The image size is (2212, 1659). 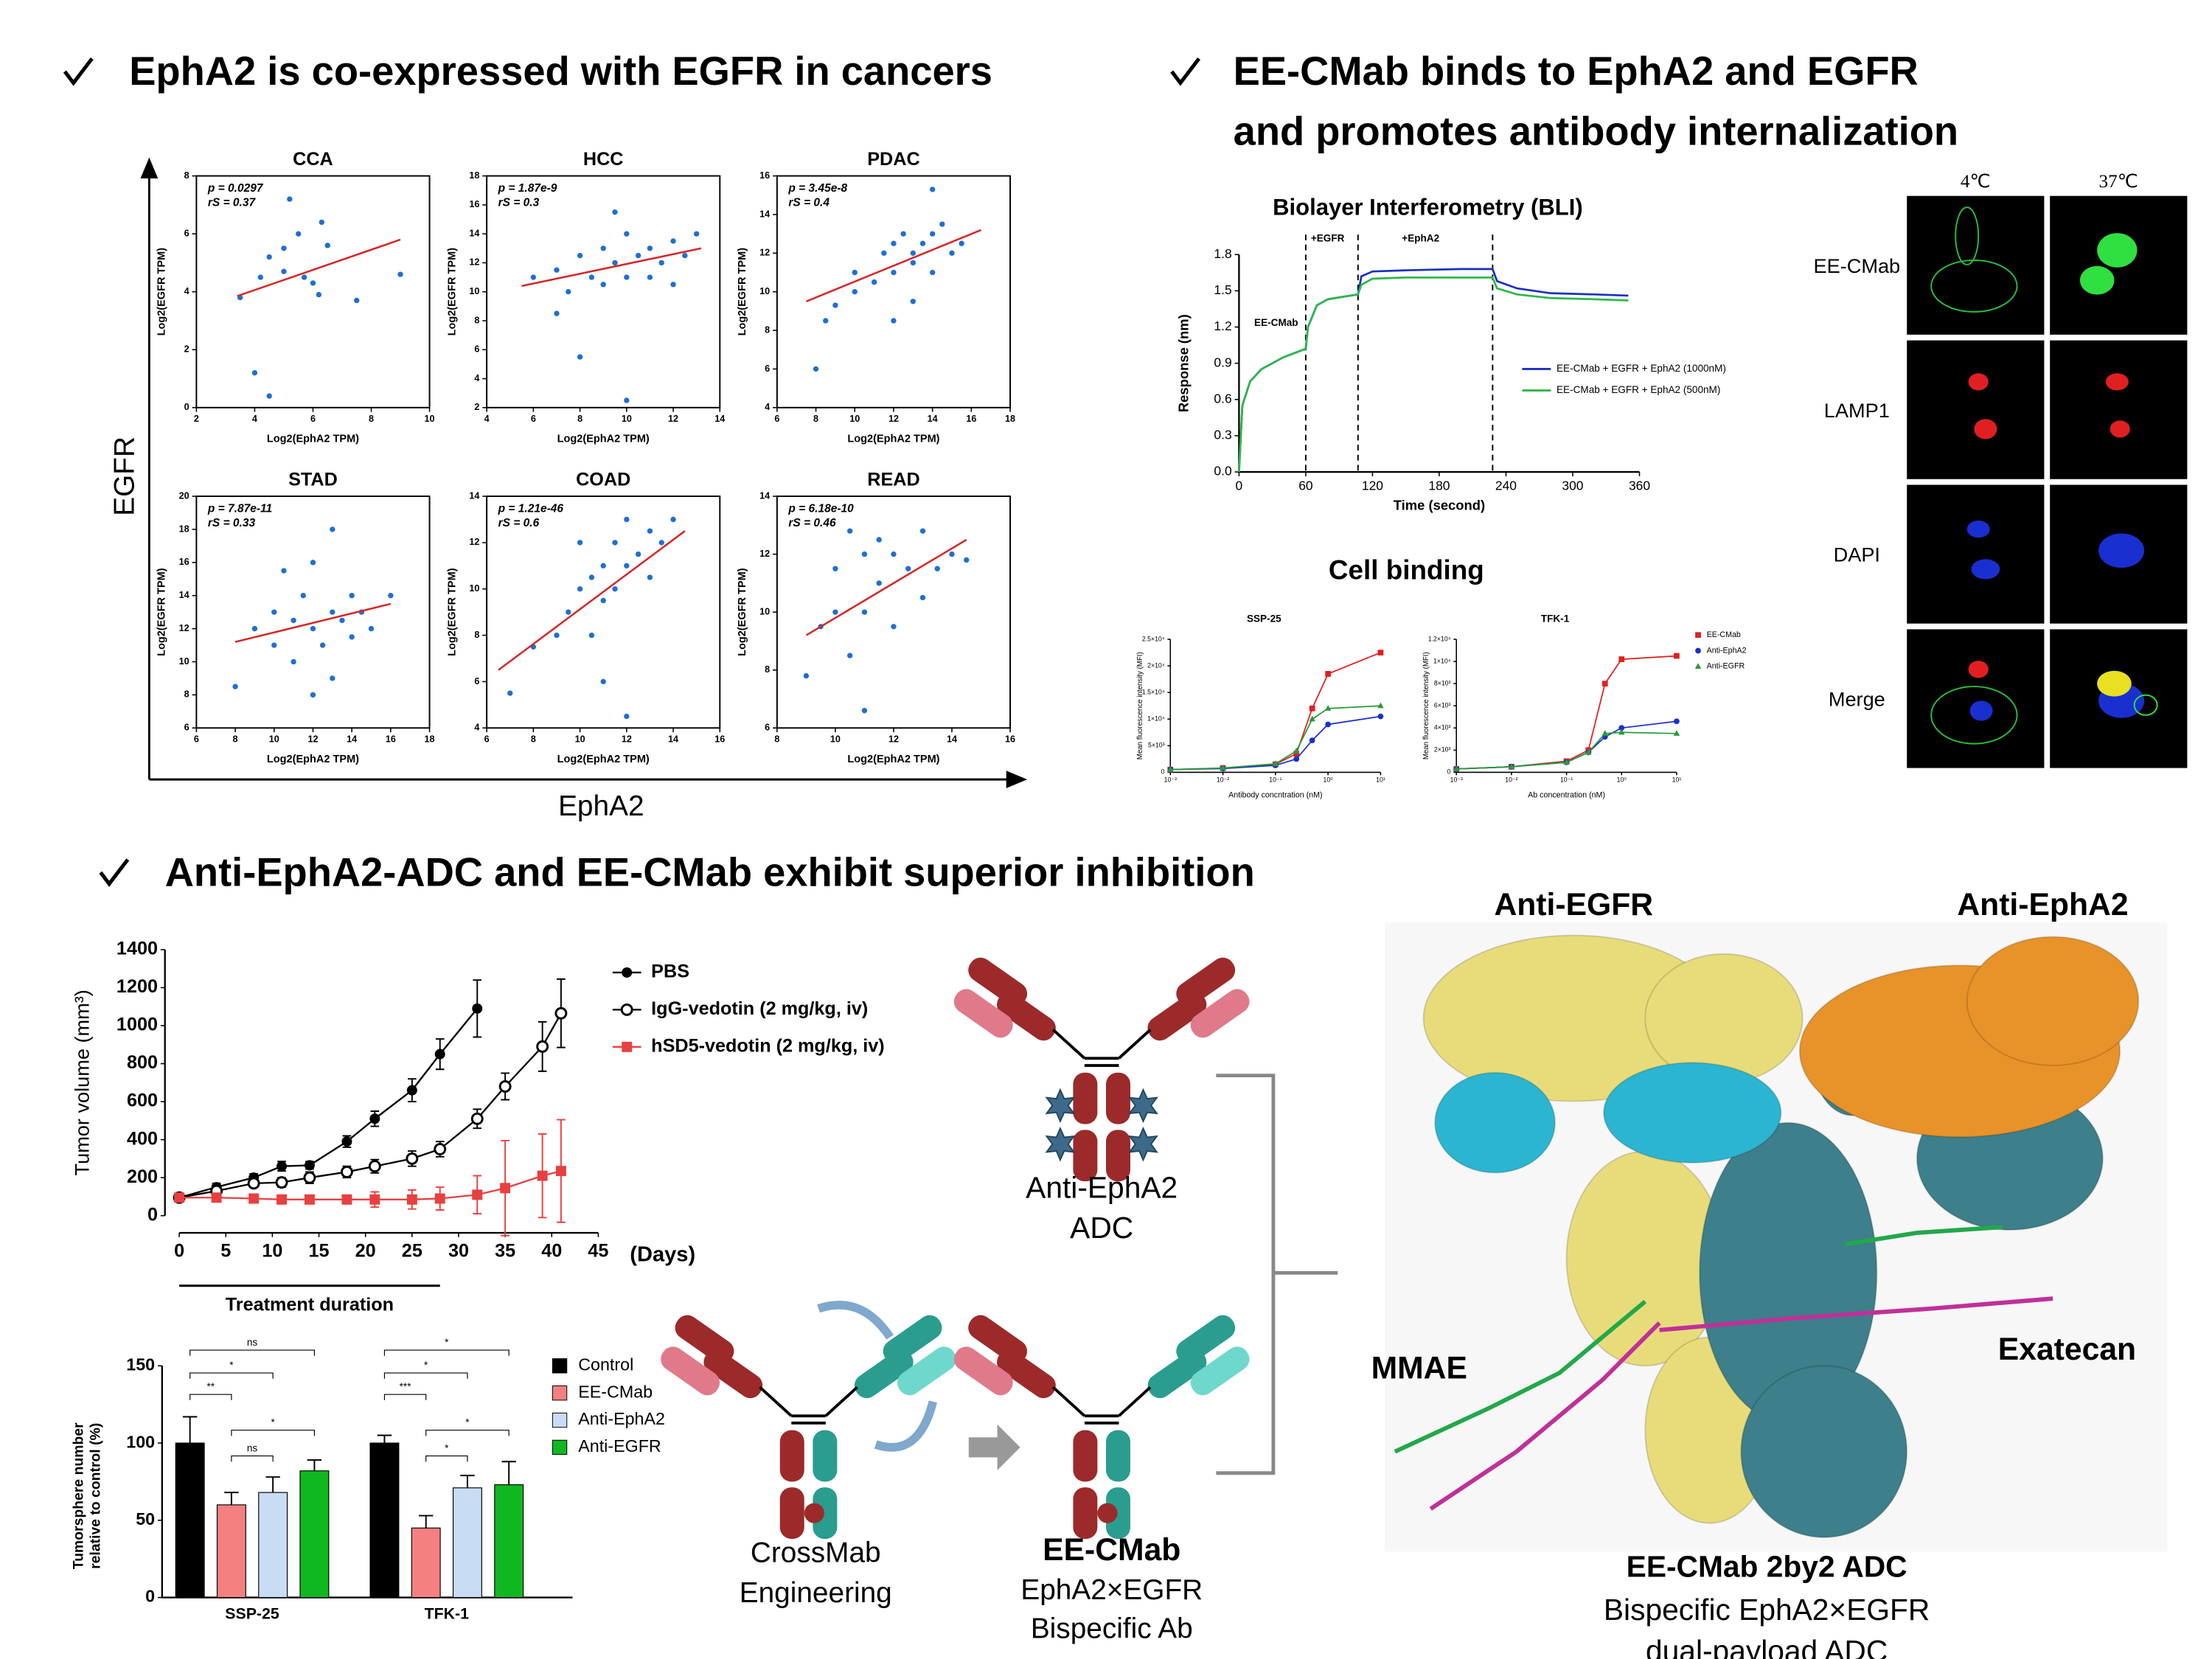 I want to click on y-tick-label: 16, so click(x=474, y=204).